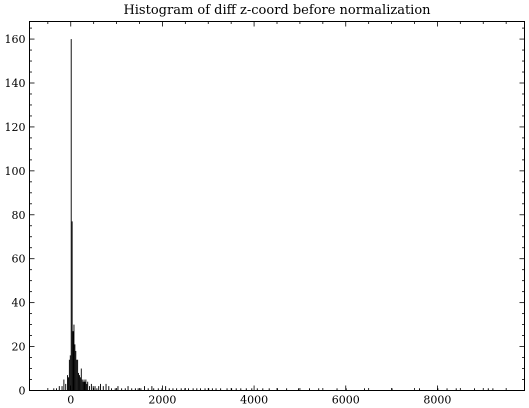  I want to click on y-tick-label-4: 80, so click(19, 215).